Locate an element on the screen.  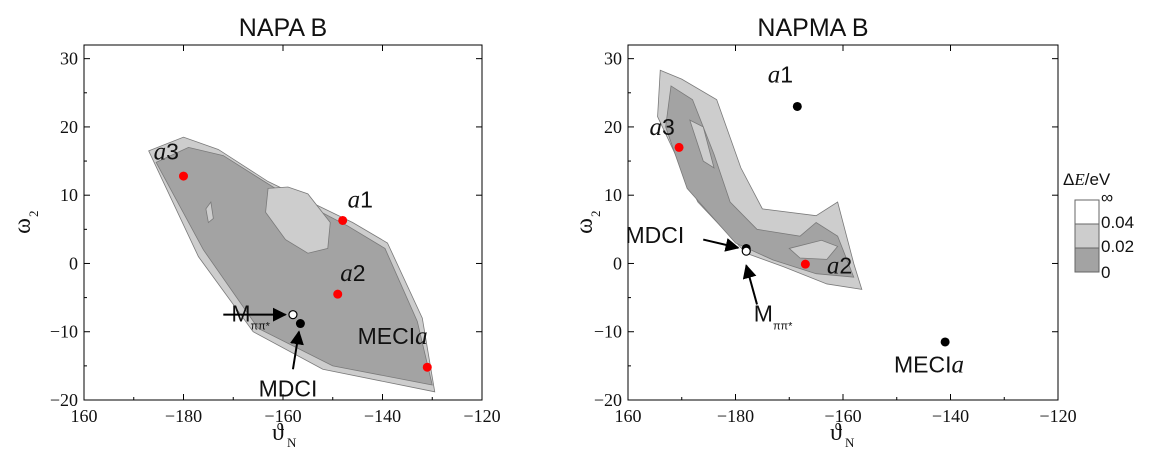
legend-level-002: 0.02 is located at coordinates (1117, 246).